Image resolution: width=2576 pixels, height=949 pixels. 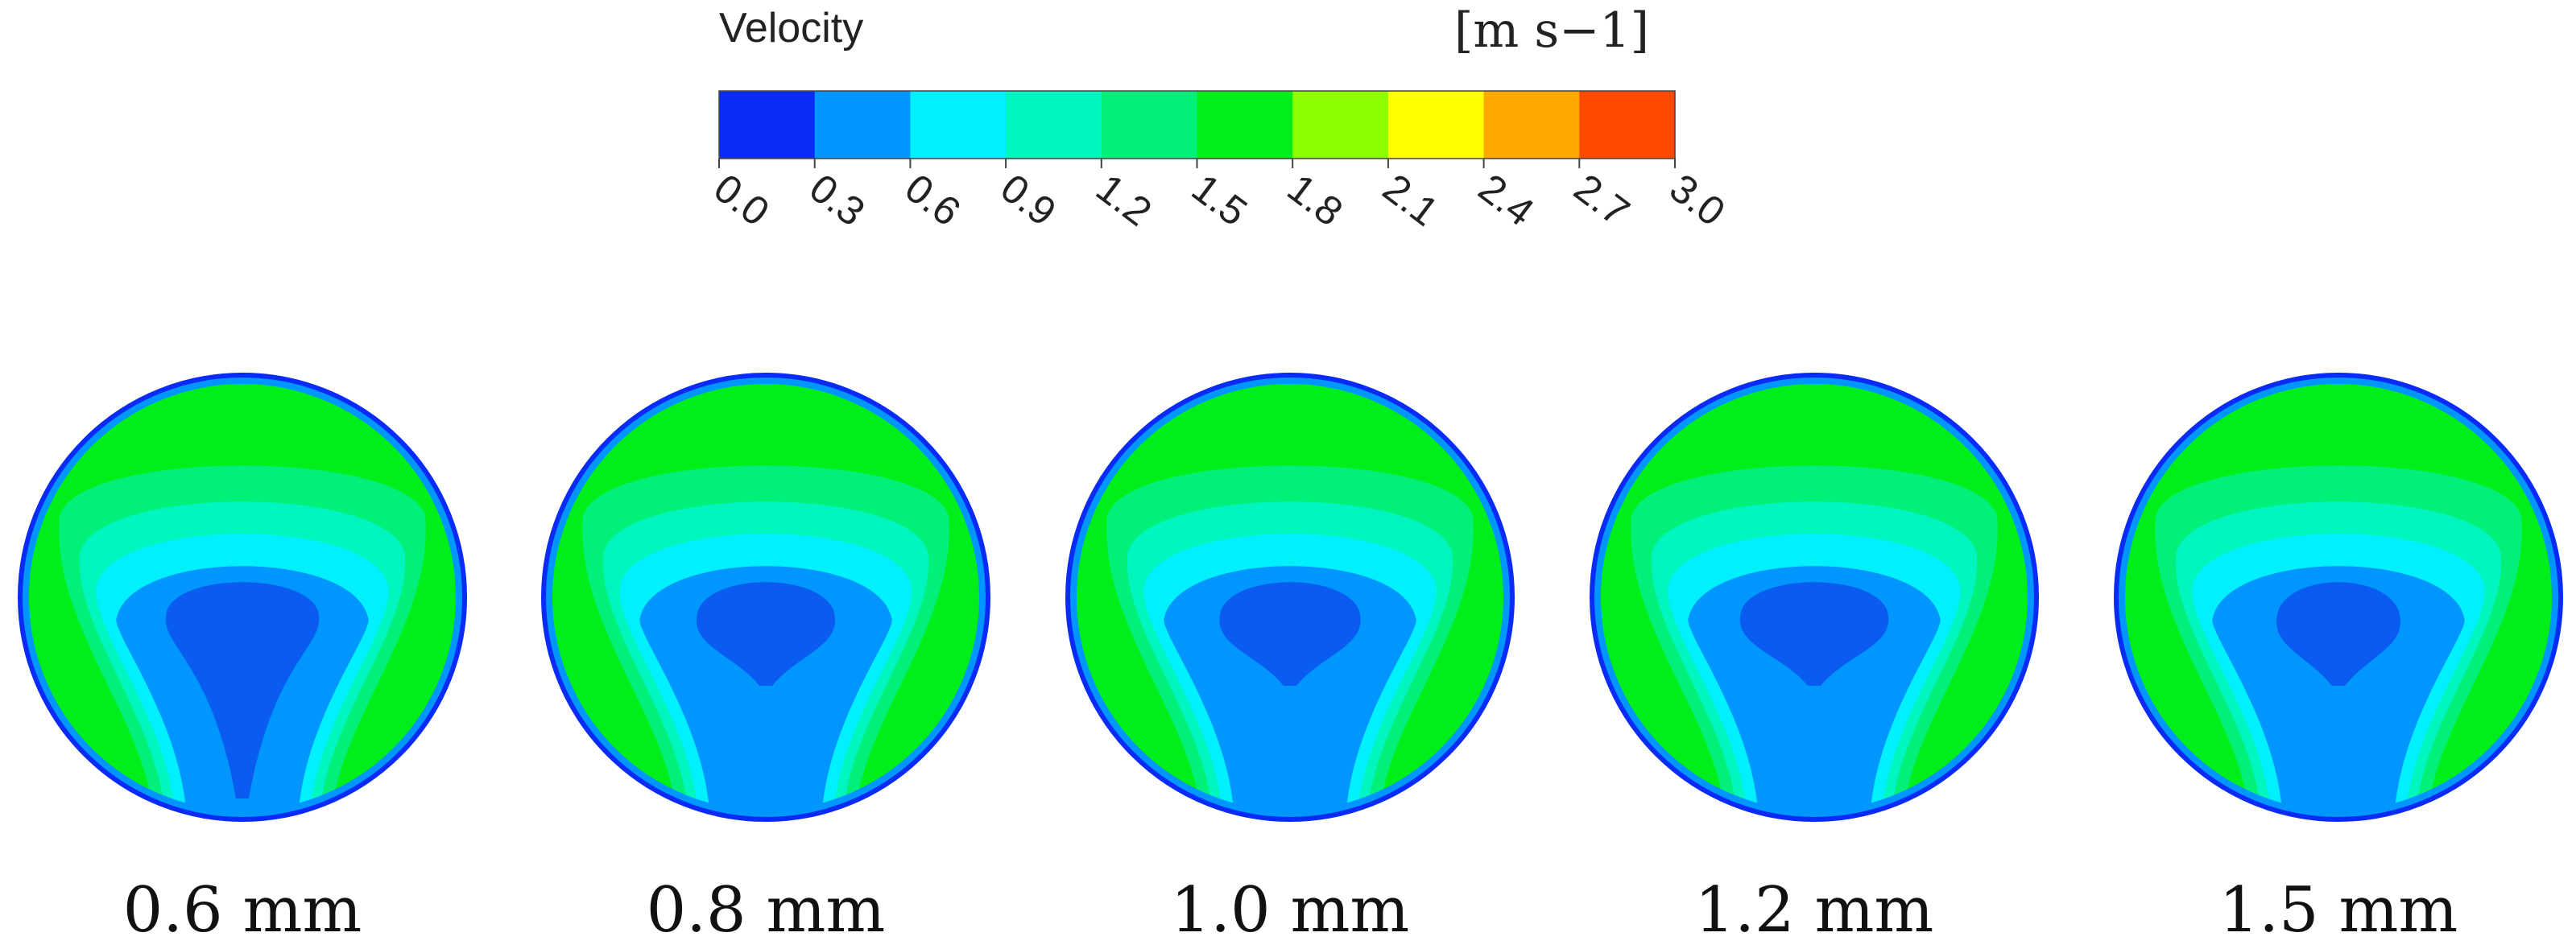 What do you see at coordinates (1697, 200) in the screenshot?
I see `legend-tick-label: 3.0` at bounding box center [1697, 200].